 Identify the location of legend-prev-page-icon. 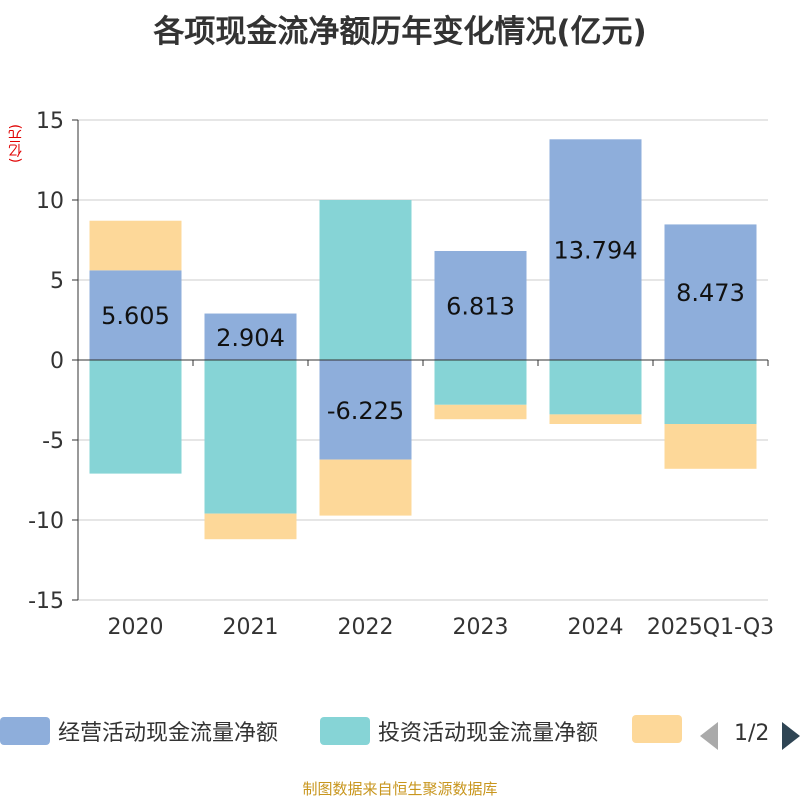
(709, 736).